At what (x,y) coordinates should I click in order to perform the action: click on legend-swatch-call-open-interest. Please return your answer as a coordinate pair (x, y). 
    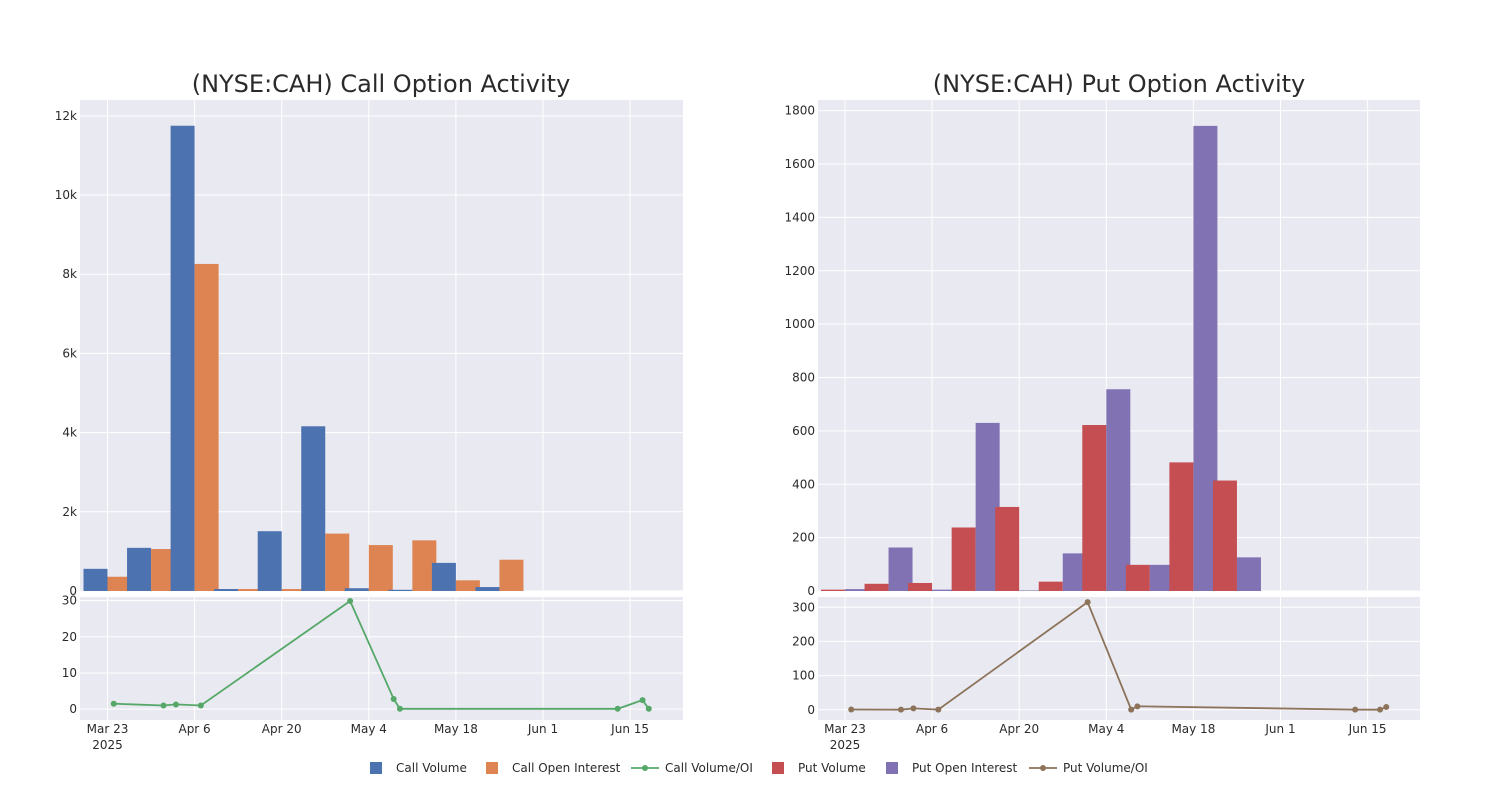
    Looking at the image, I should click on (492, 768).